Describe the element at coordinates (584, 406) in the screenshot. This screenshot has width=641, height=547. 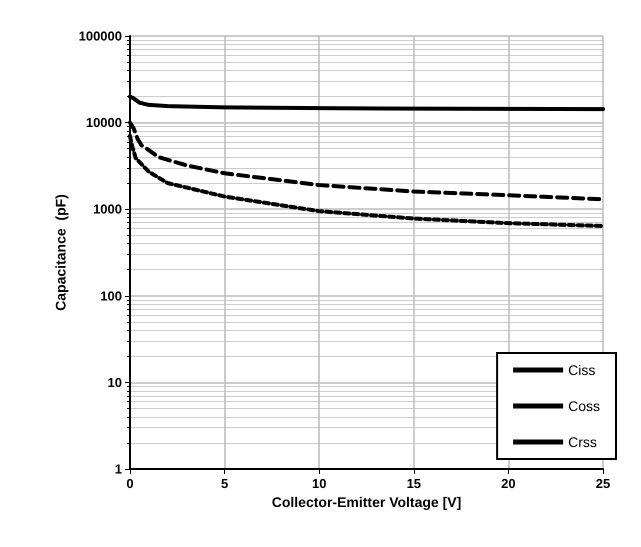
I see `legend-label: Coss` at that location.